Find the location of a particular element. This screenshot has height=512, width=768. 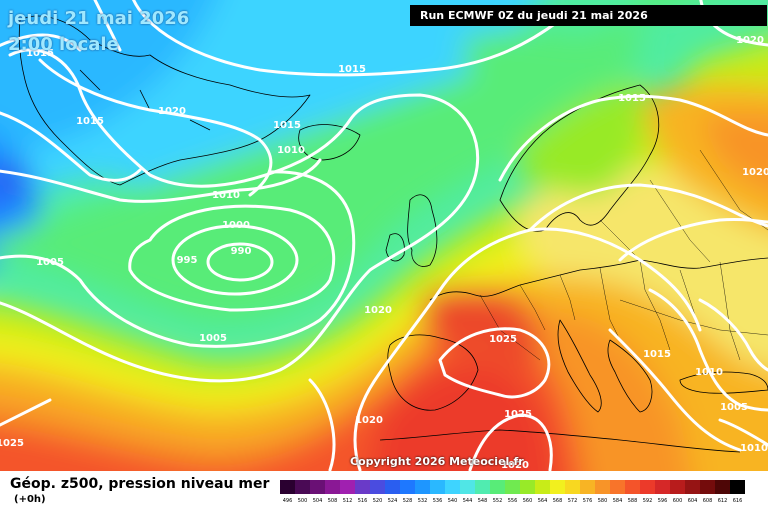

legend-tick-label: 496 is located at coordinates (287, 501).